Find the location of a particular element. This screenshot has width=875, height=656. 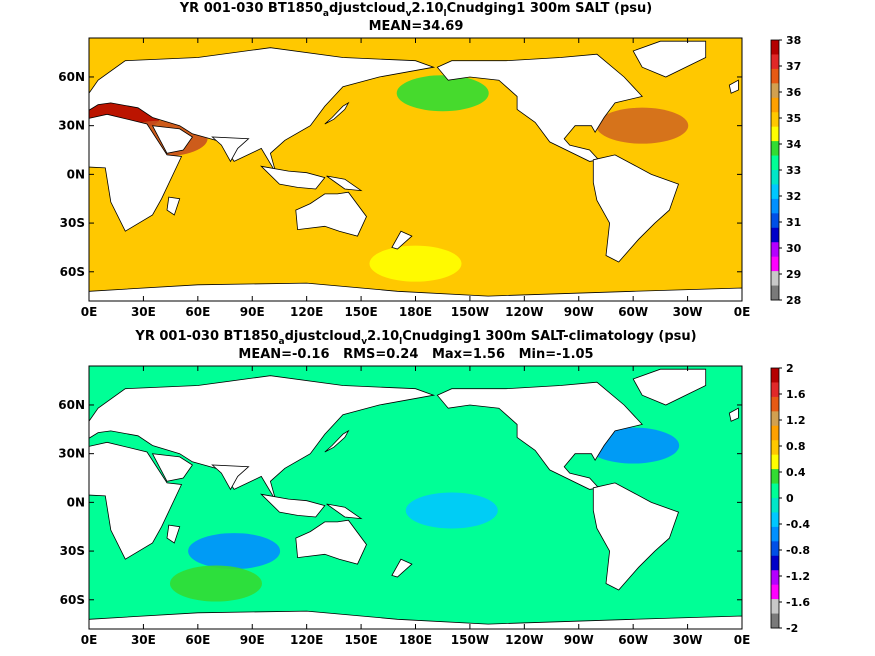

land-arabia is located at coordinates (172, 467).